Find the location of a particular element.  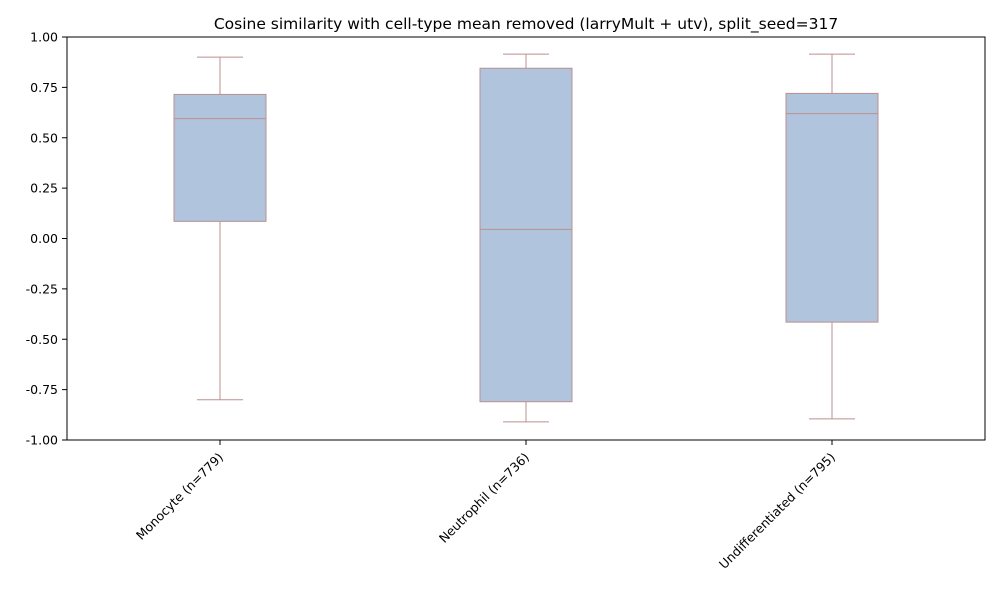

y-tick-label: 0.75 is located at coordinates (44, 87).